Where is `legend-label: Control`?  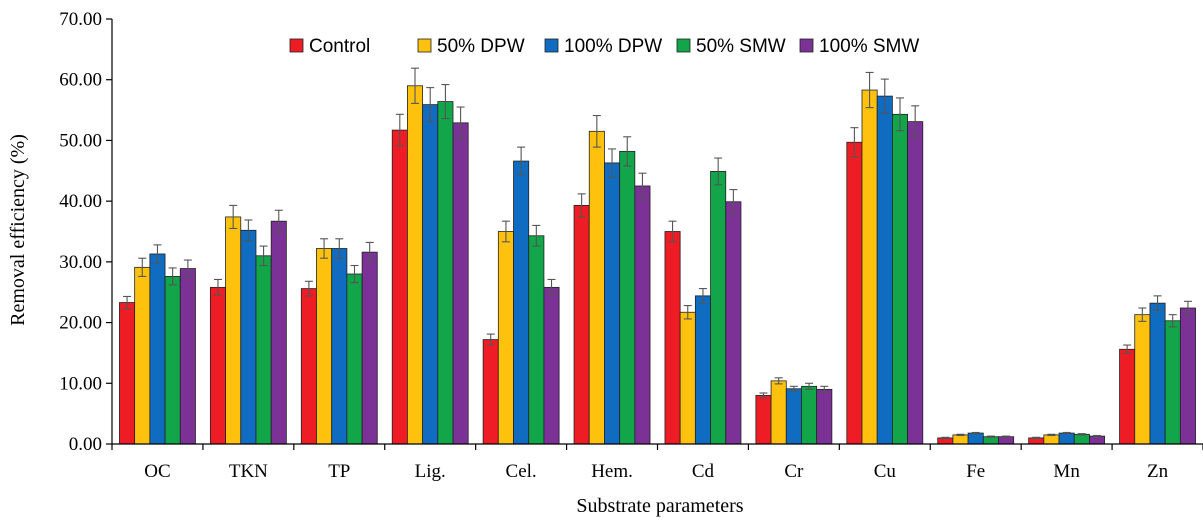
legend-label: Control is located at coordinates (339, 46).